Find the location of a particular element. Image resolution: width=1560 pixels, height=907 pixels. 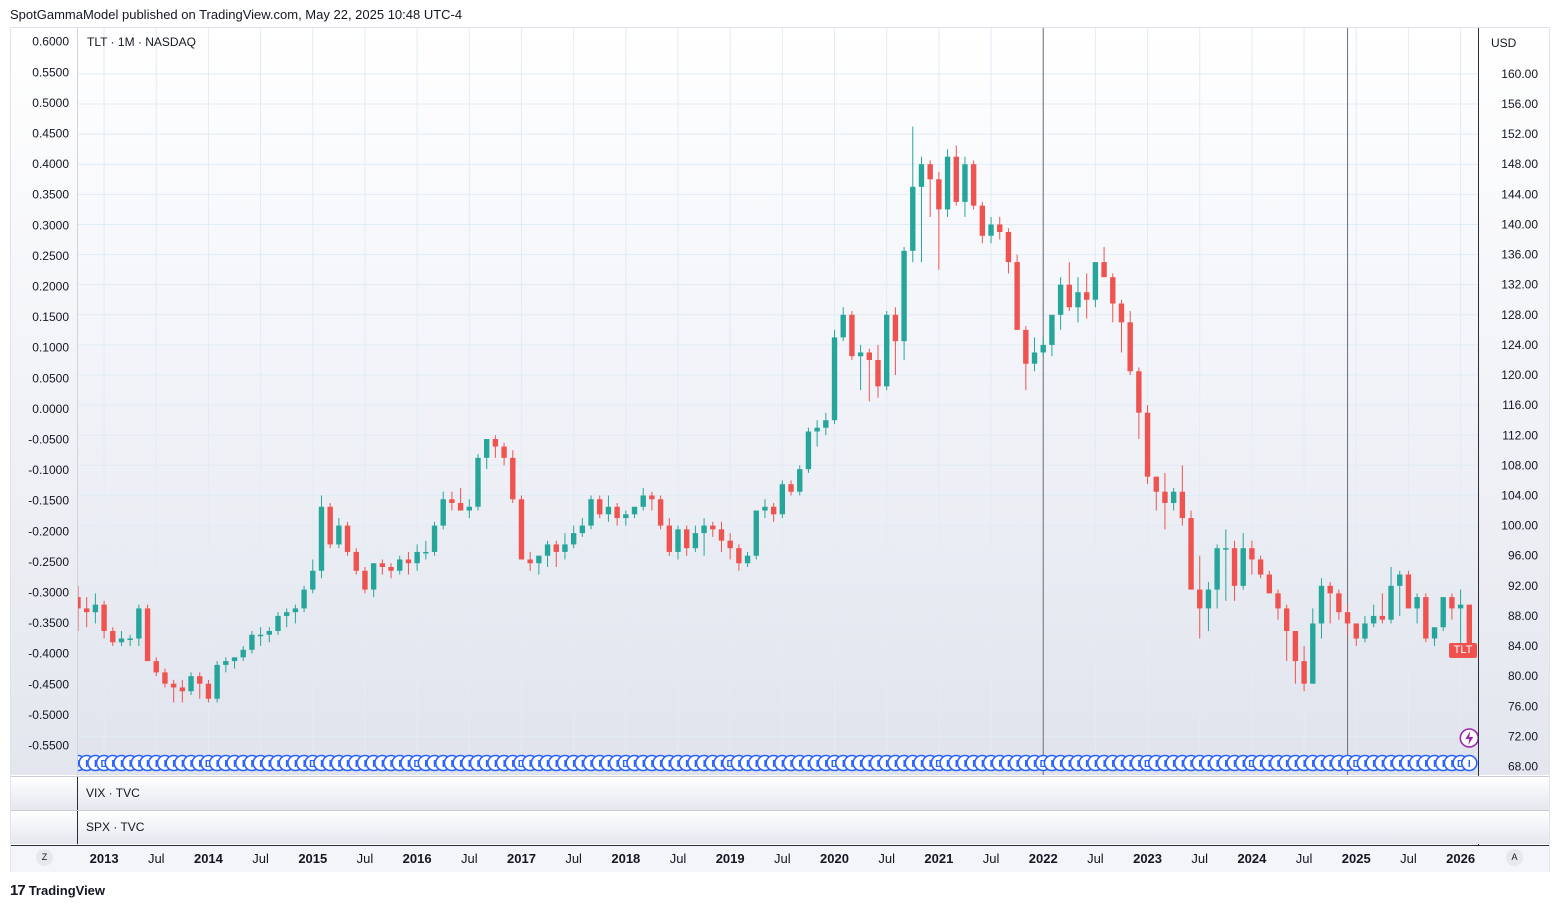

zoom-button: Z is located at coordinates (44, 857).